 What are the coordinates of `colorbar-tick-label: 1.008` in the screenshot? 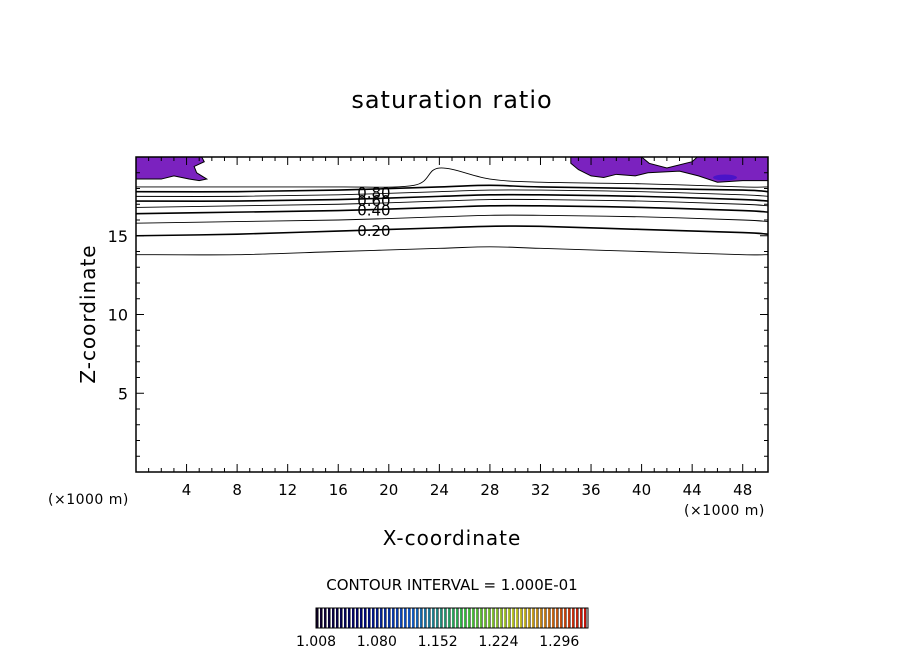 It's located at (316, 642).